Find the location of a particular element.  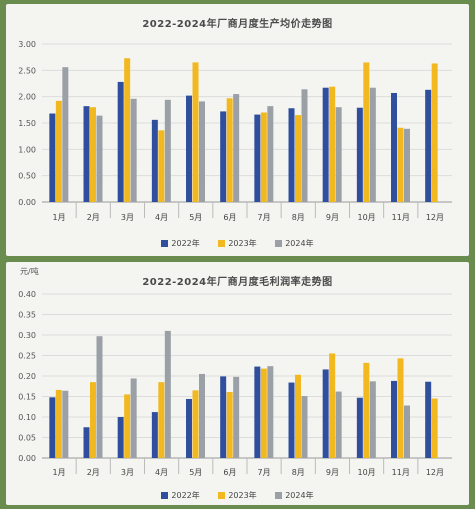

chart-title: 2022-2024年厂商月度毛利润率走势图 is located at coordinates (237, 282).